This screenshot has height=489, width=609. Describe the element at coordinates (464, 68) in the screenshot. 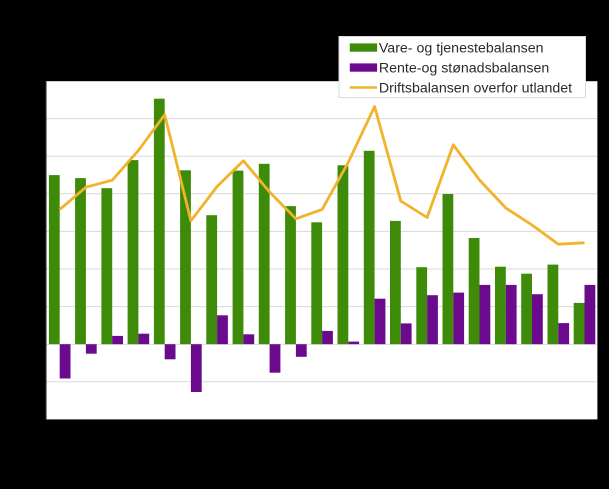

I see `svg-text: Rente-og stønadsbalansen` at that location.